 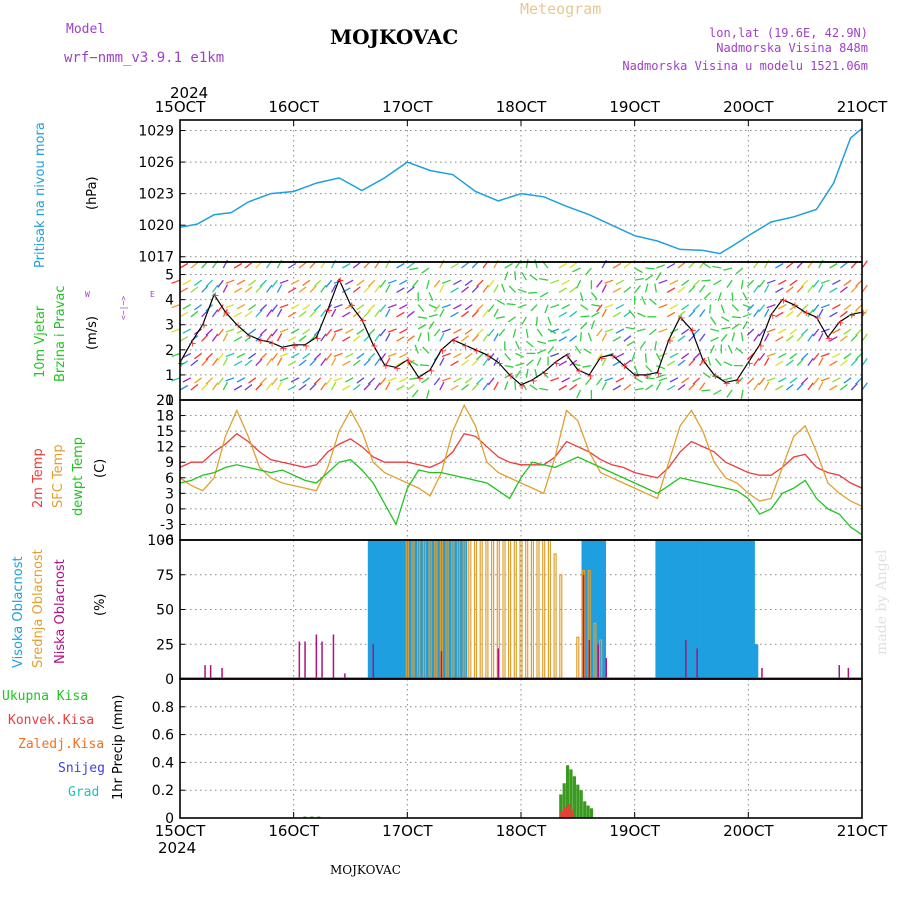 What do you see at coordinates (61, 744) in the screenshot?
I see `frozen-precip-label: Zaledj.Kisa` at bounding box center [61, 744].